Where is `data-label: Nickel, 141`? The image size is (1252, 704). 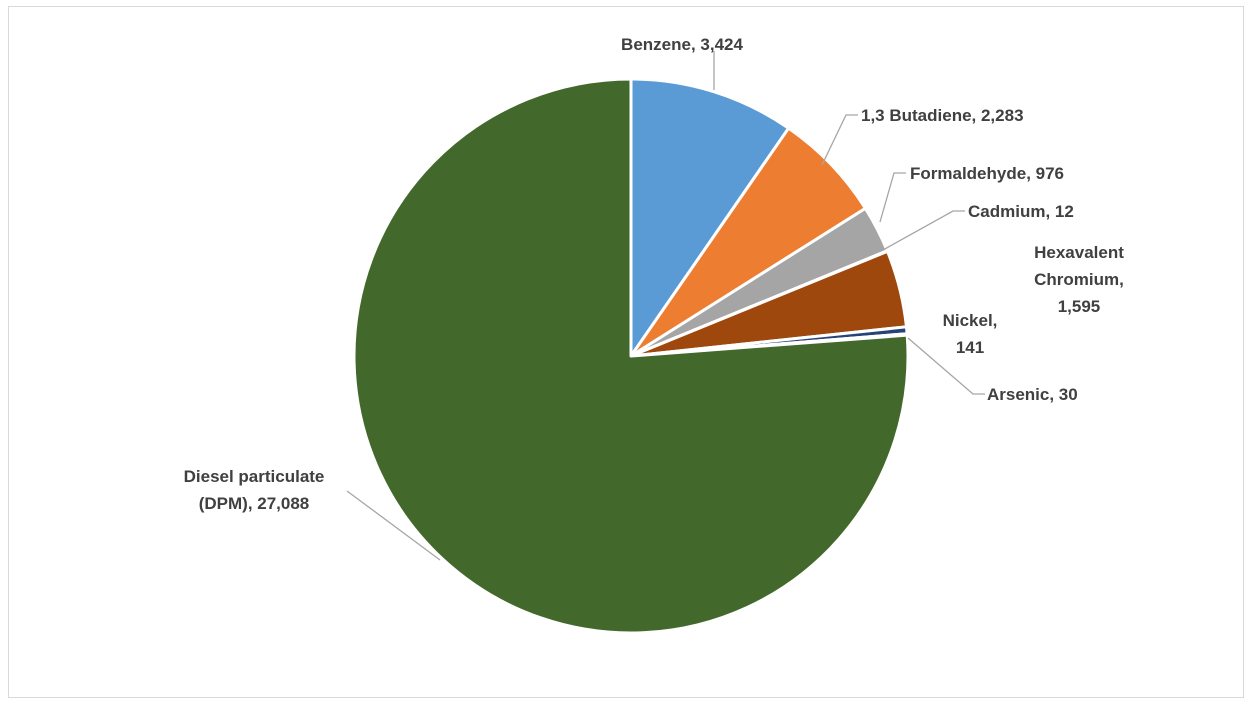
data-label: Nickel, 141 is located at coordinates (970, 334).